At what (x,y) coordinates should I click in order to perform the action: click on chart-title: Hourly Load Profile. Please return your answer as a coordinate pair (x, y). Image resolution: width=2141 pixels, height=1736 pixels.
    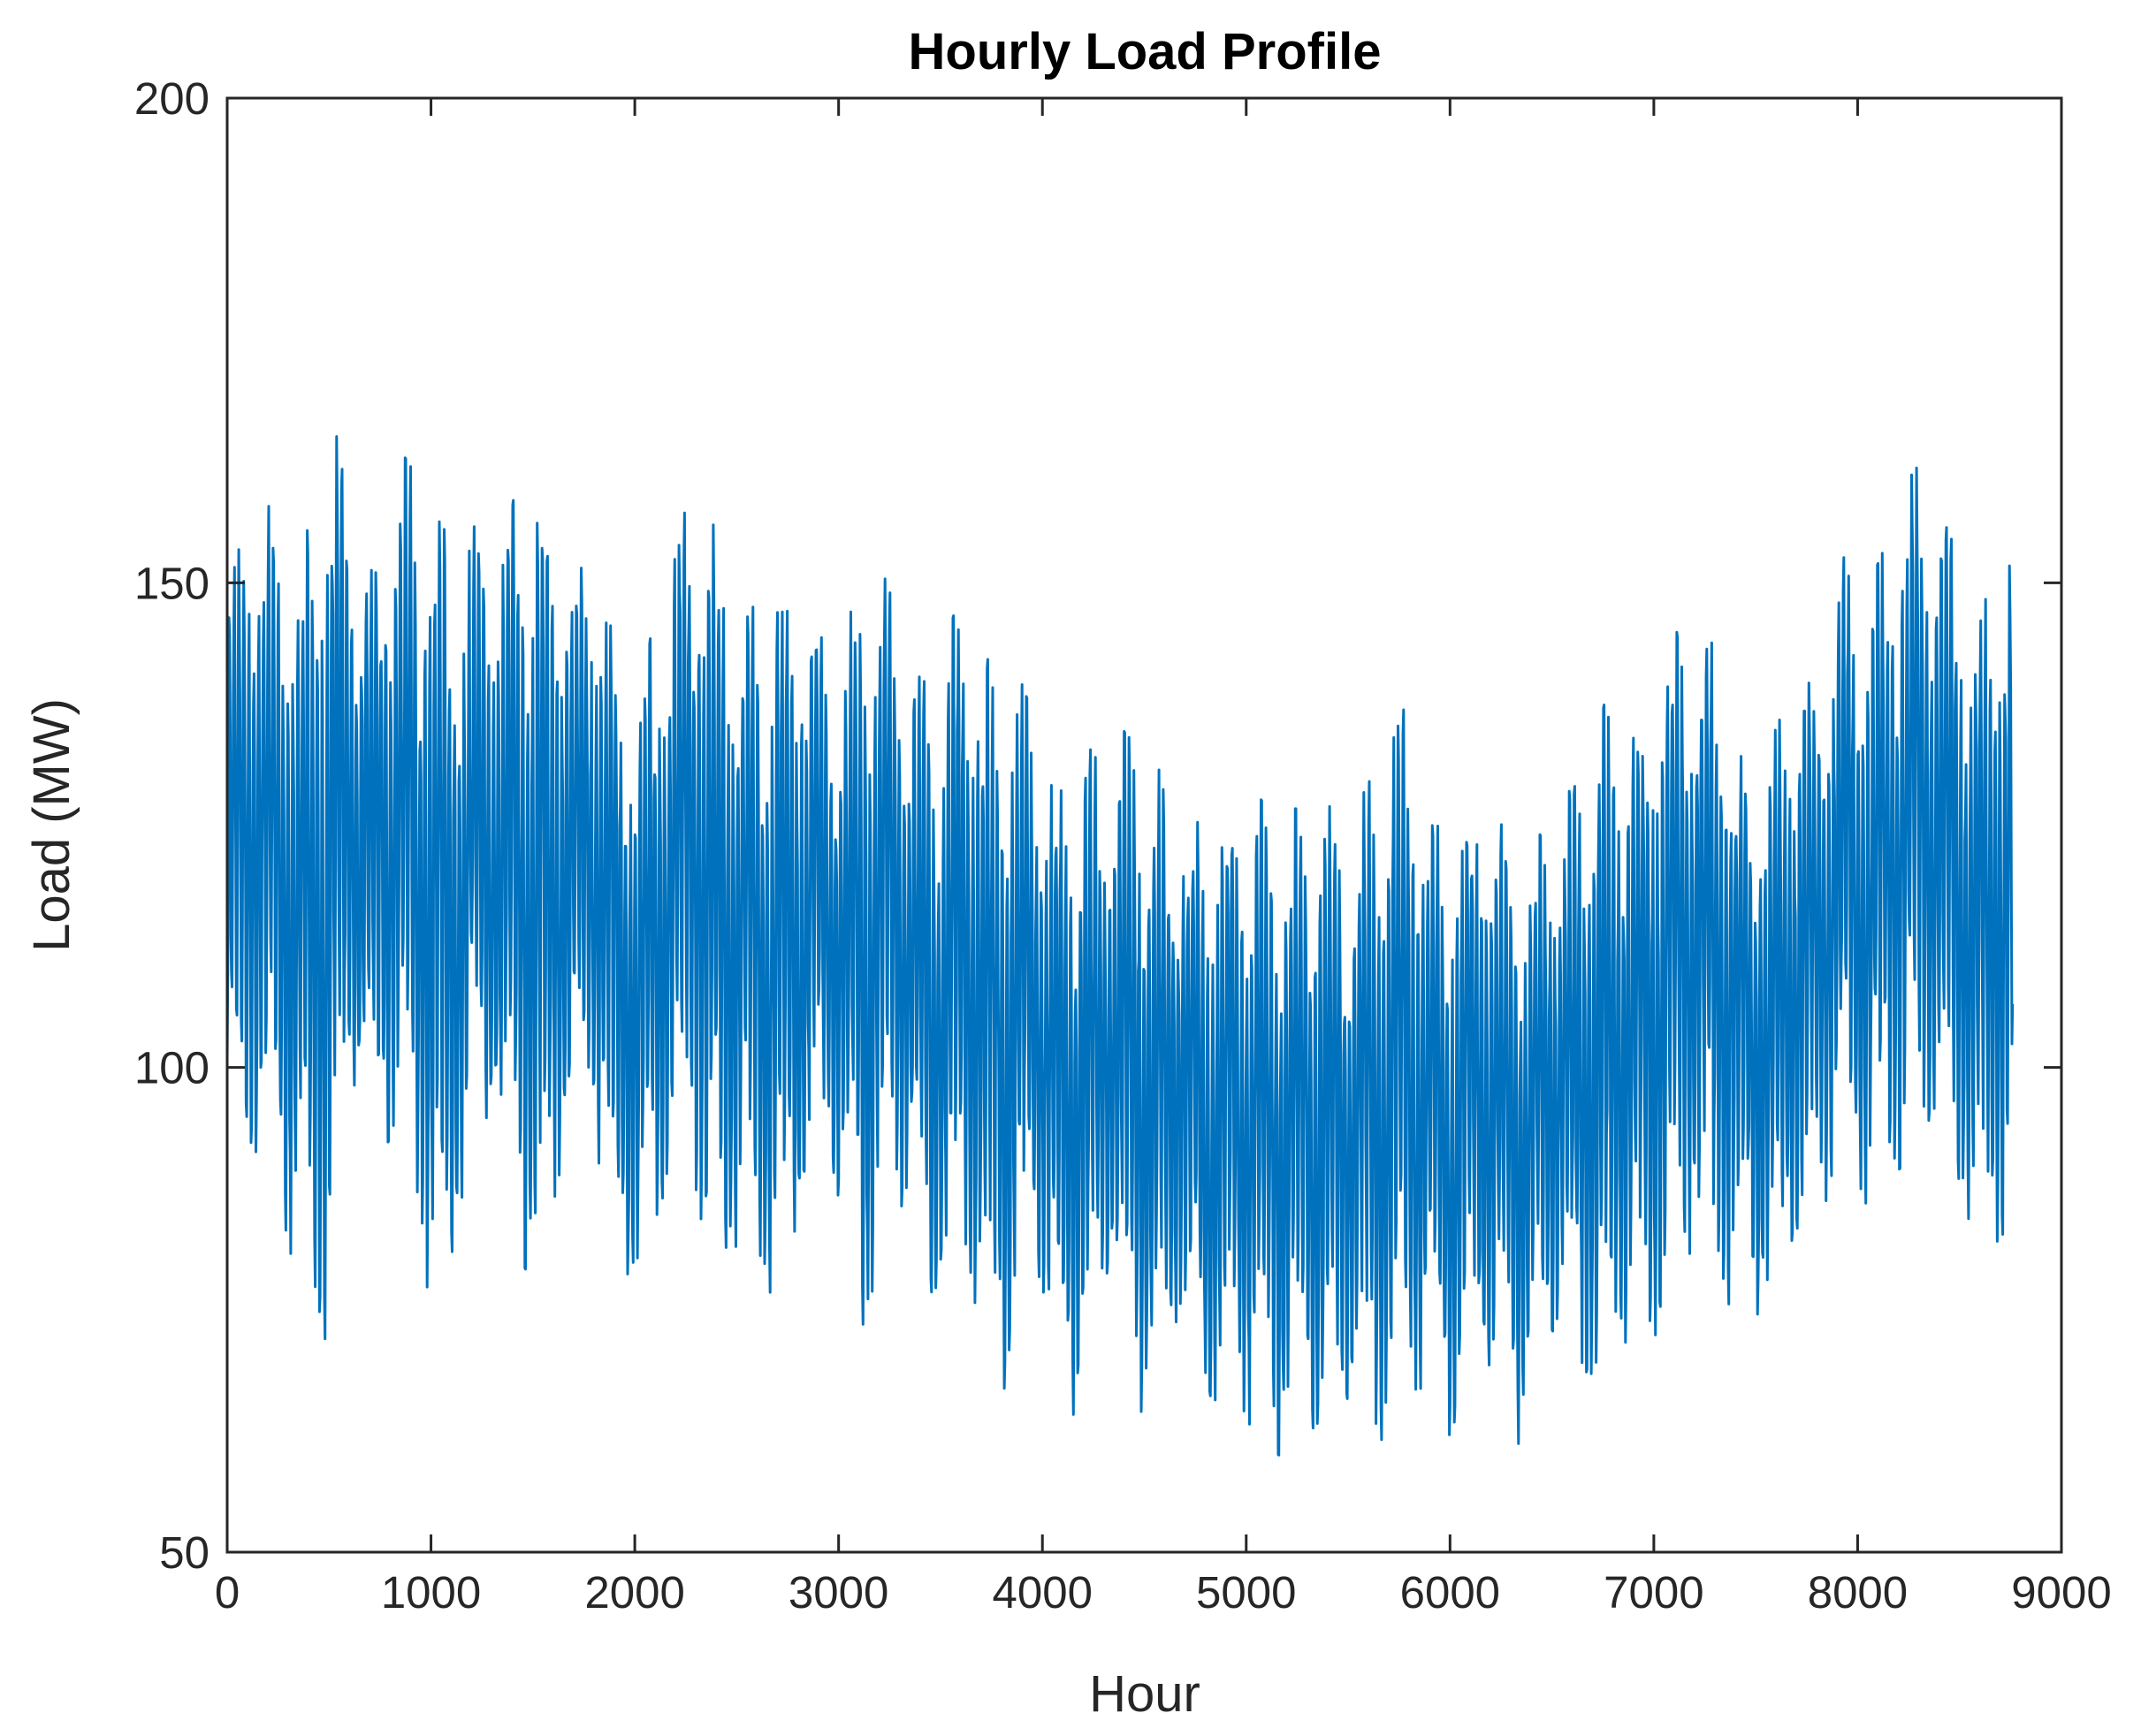
    Looking at the image, I should click on (1146, 51).